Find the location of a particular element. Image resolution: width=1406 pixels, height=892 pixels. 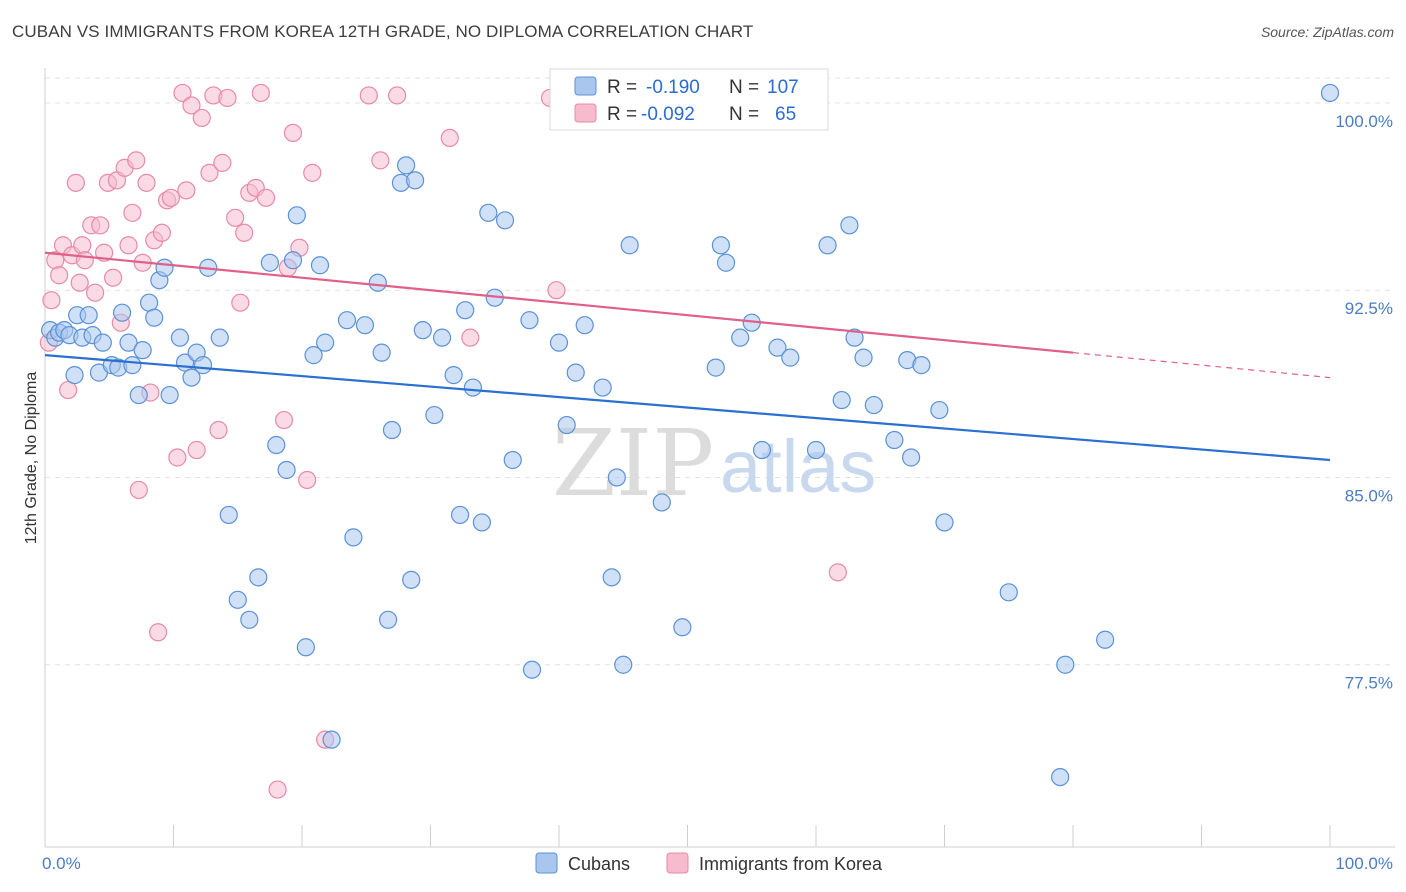

bottom-legend-swatch-cubans is located at coordinates (546, 863).